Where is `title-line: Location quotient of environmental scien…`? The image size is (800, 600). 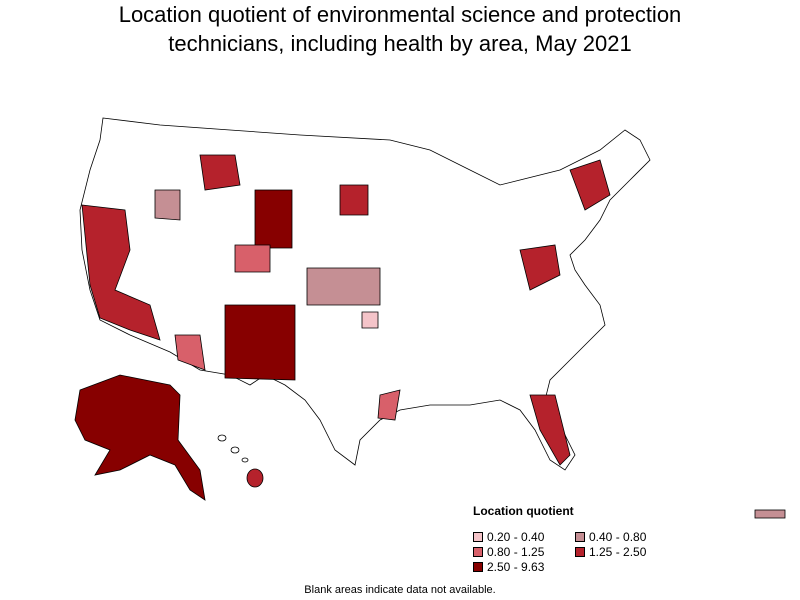
title-line: Location quotient of environmental scien… is located at coordinates (400, 14).